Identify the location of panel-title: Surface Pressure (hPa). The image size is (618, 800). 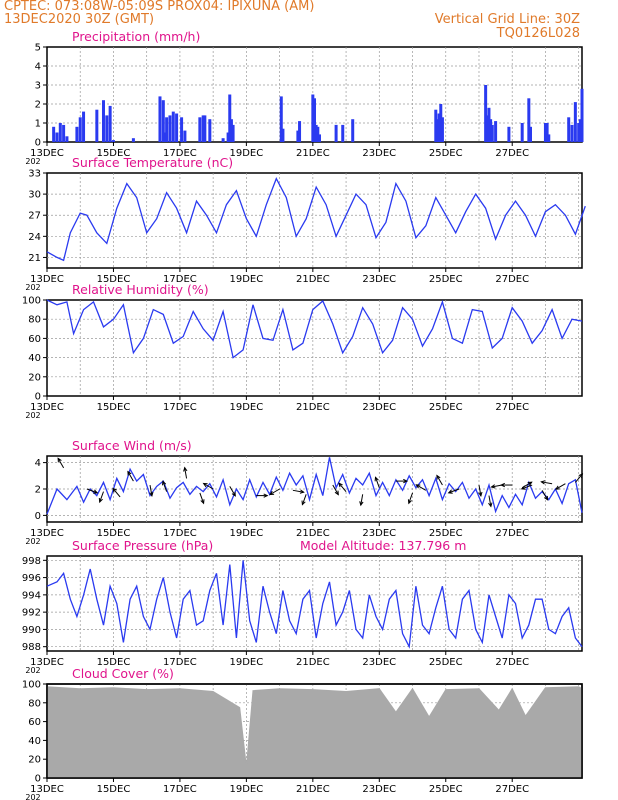
(142, 545).